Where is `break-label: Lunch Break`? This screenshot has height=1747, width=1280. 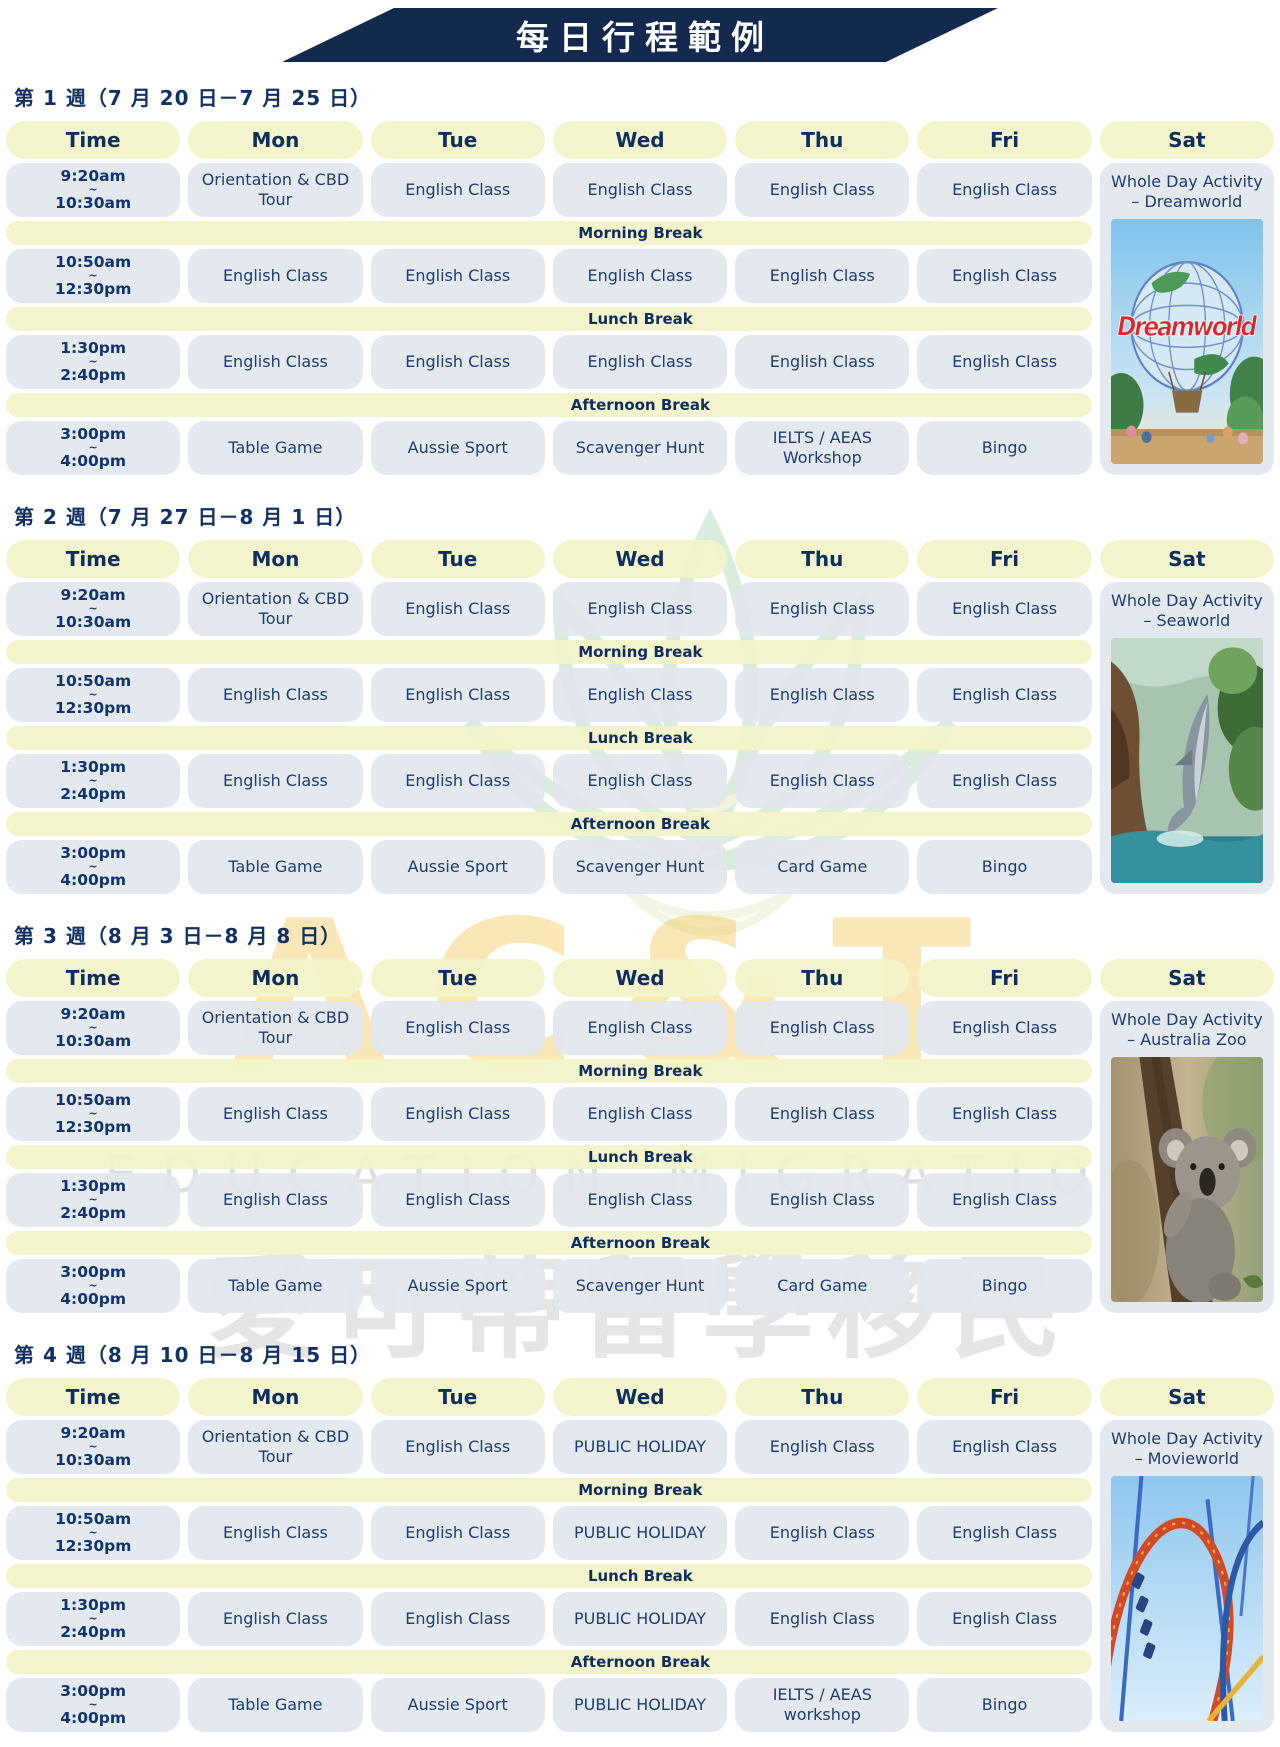 break-label: Lunch Break is located at coordinates (640, 319).